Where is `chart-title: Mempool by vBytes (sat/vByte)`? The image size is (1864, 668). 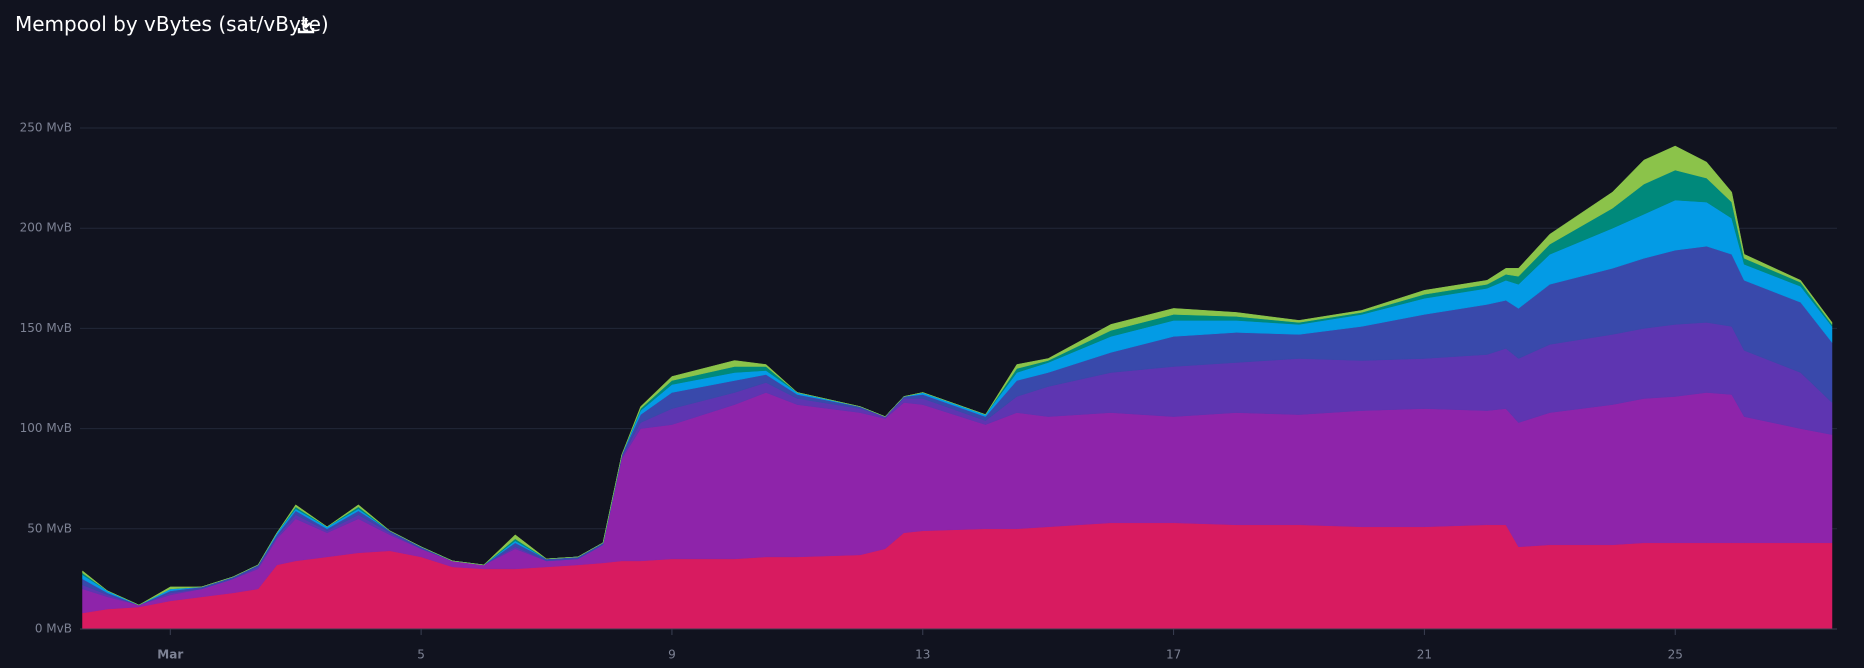 chart-title: Mempool by vBytes (sat/vByte) is located at coordinates (172, 24).